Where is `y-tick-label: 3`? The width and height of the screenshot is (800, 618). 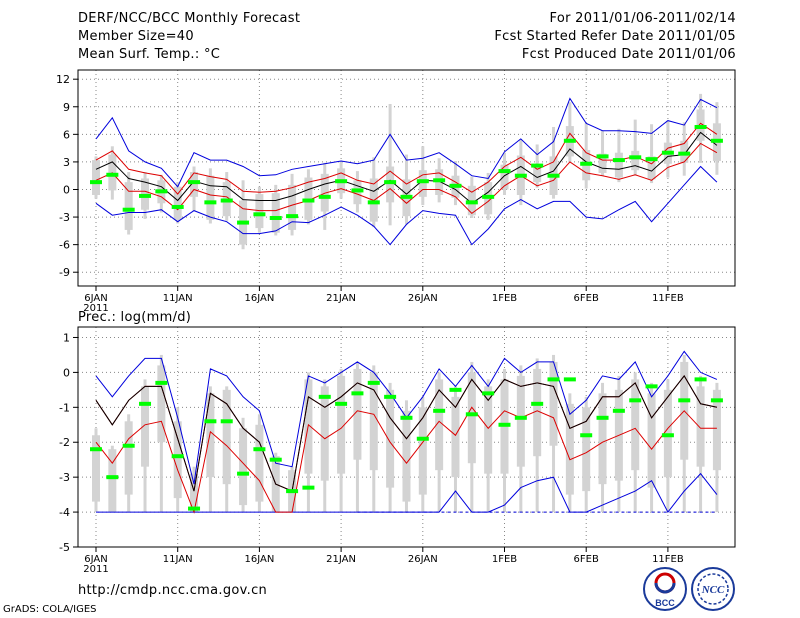 y-tick-label: 3 is located at coordinates (66, 162).